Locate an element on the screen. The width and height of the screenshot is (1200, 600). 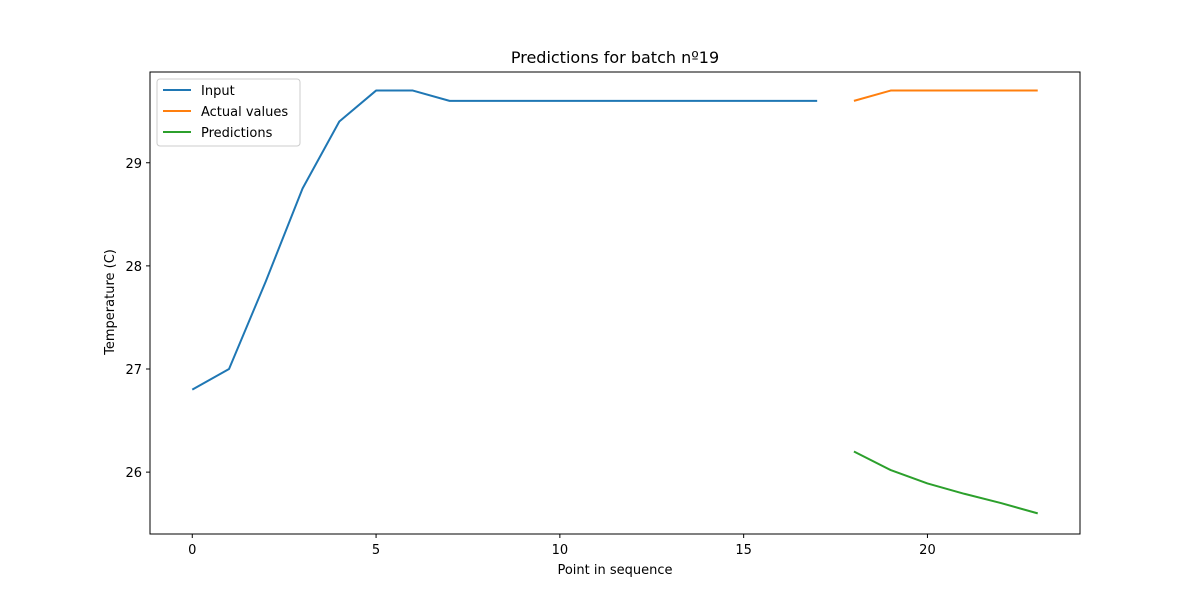
x-axis-label: Point in sequence is located at coordinates (614, 570).